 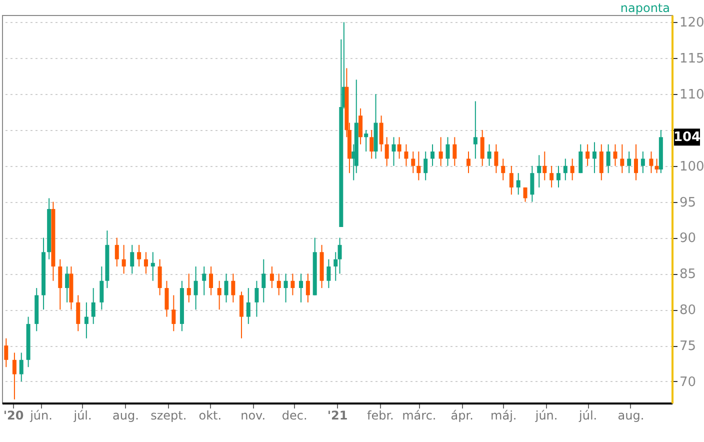 I want to click on y-tick-label: 70, so click(x=688, y=382).